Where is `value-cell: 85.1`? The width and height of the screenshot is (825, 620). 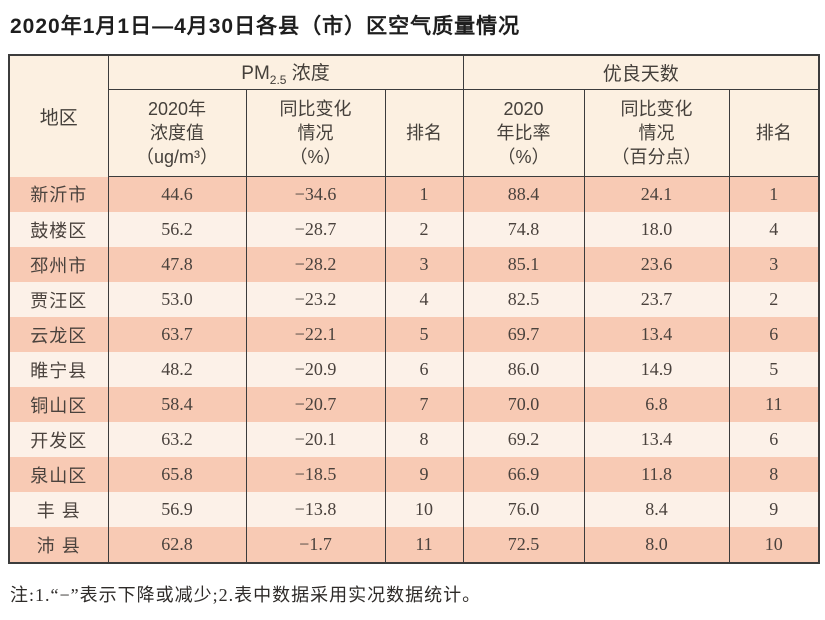
value-cell: 85.1 is located at coordinates (523, 264).